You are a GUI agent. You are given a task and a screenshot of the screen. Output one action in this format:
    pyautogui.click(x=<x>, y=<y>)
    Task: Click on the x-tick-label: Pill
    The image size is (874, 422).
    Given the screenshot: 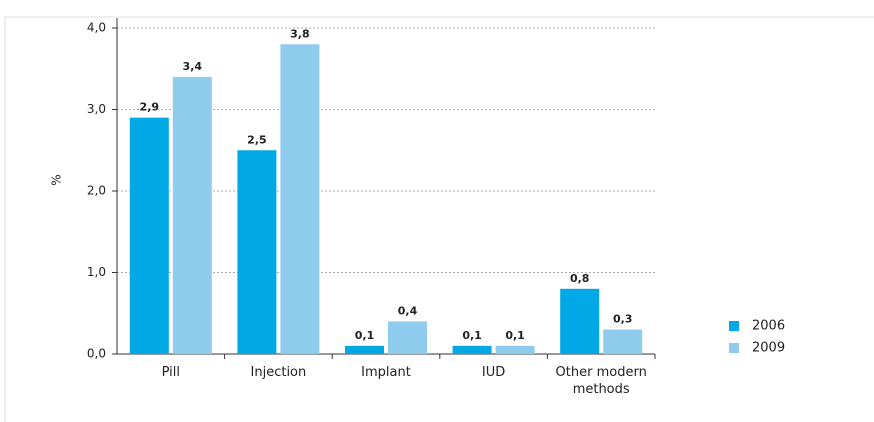 What is the action you would take?
    pyautogui.click(x=170, y=372)
    